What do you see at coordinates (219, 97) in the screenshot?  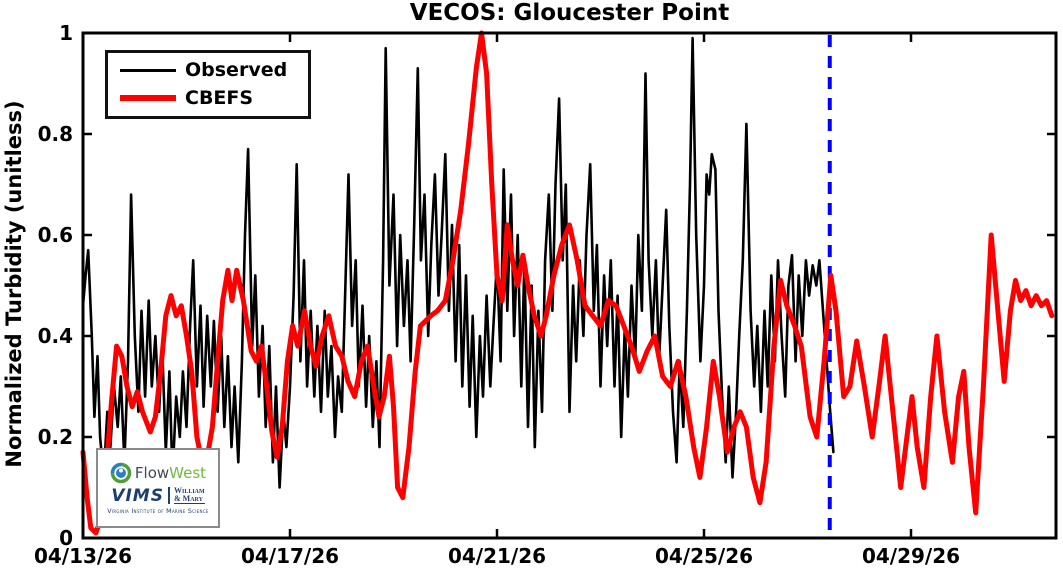 I see `legend-label-cbefs: CBEFS` at bounding box center [219, 97].